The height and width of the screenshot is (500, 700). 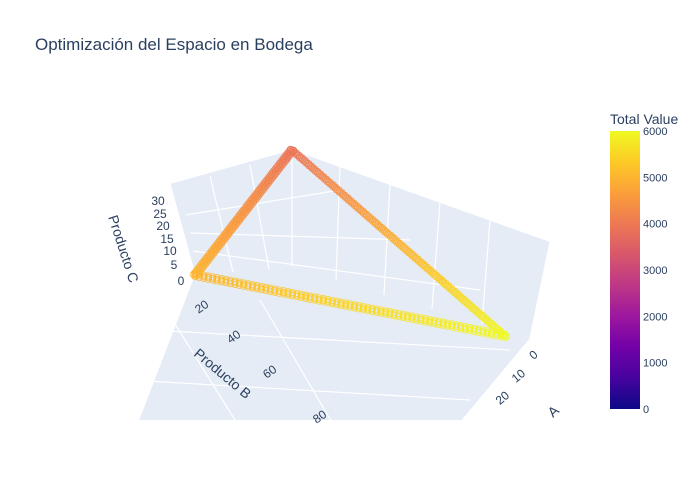 I want to click on chart-title: Optimización del Espacio en Bodega, so click(x=174, y=44).